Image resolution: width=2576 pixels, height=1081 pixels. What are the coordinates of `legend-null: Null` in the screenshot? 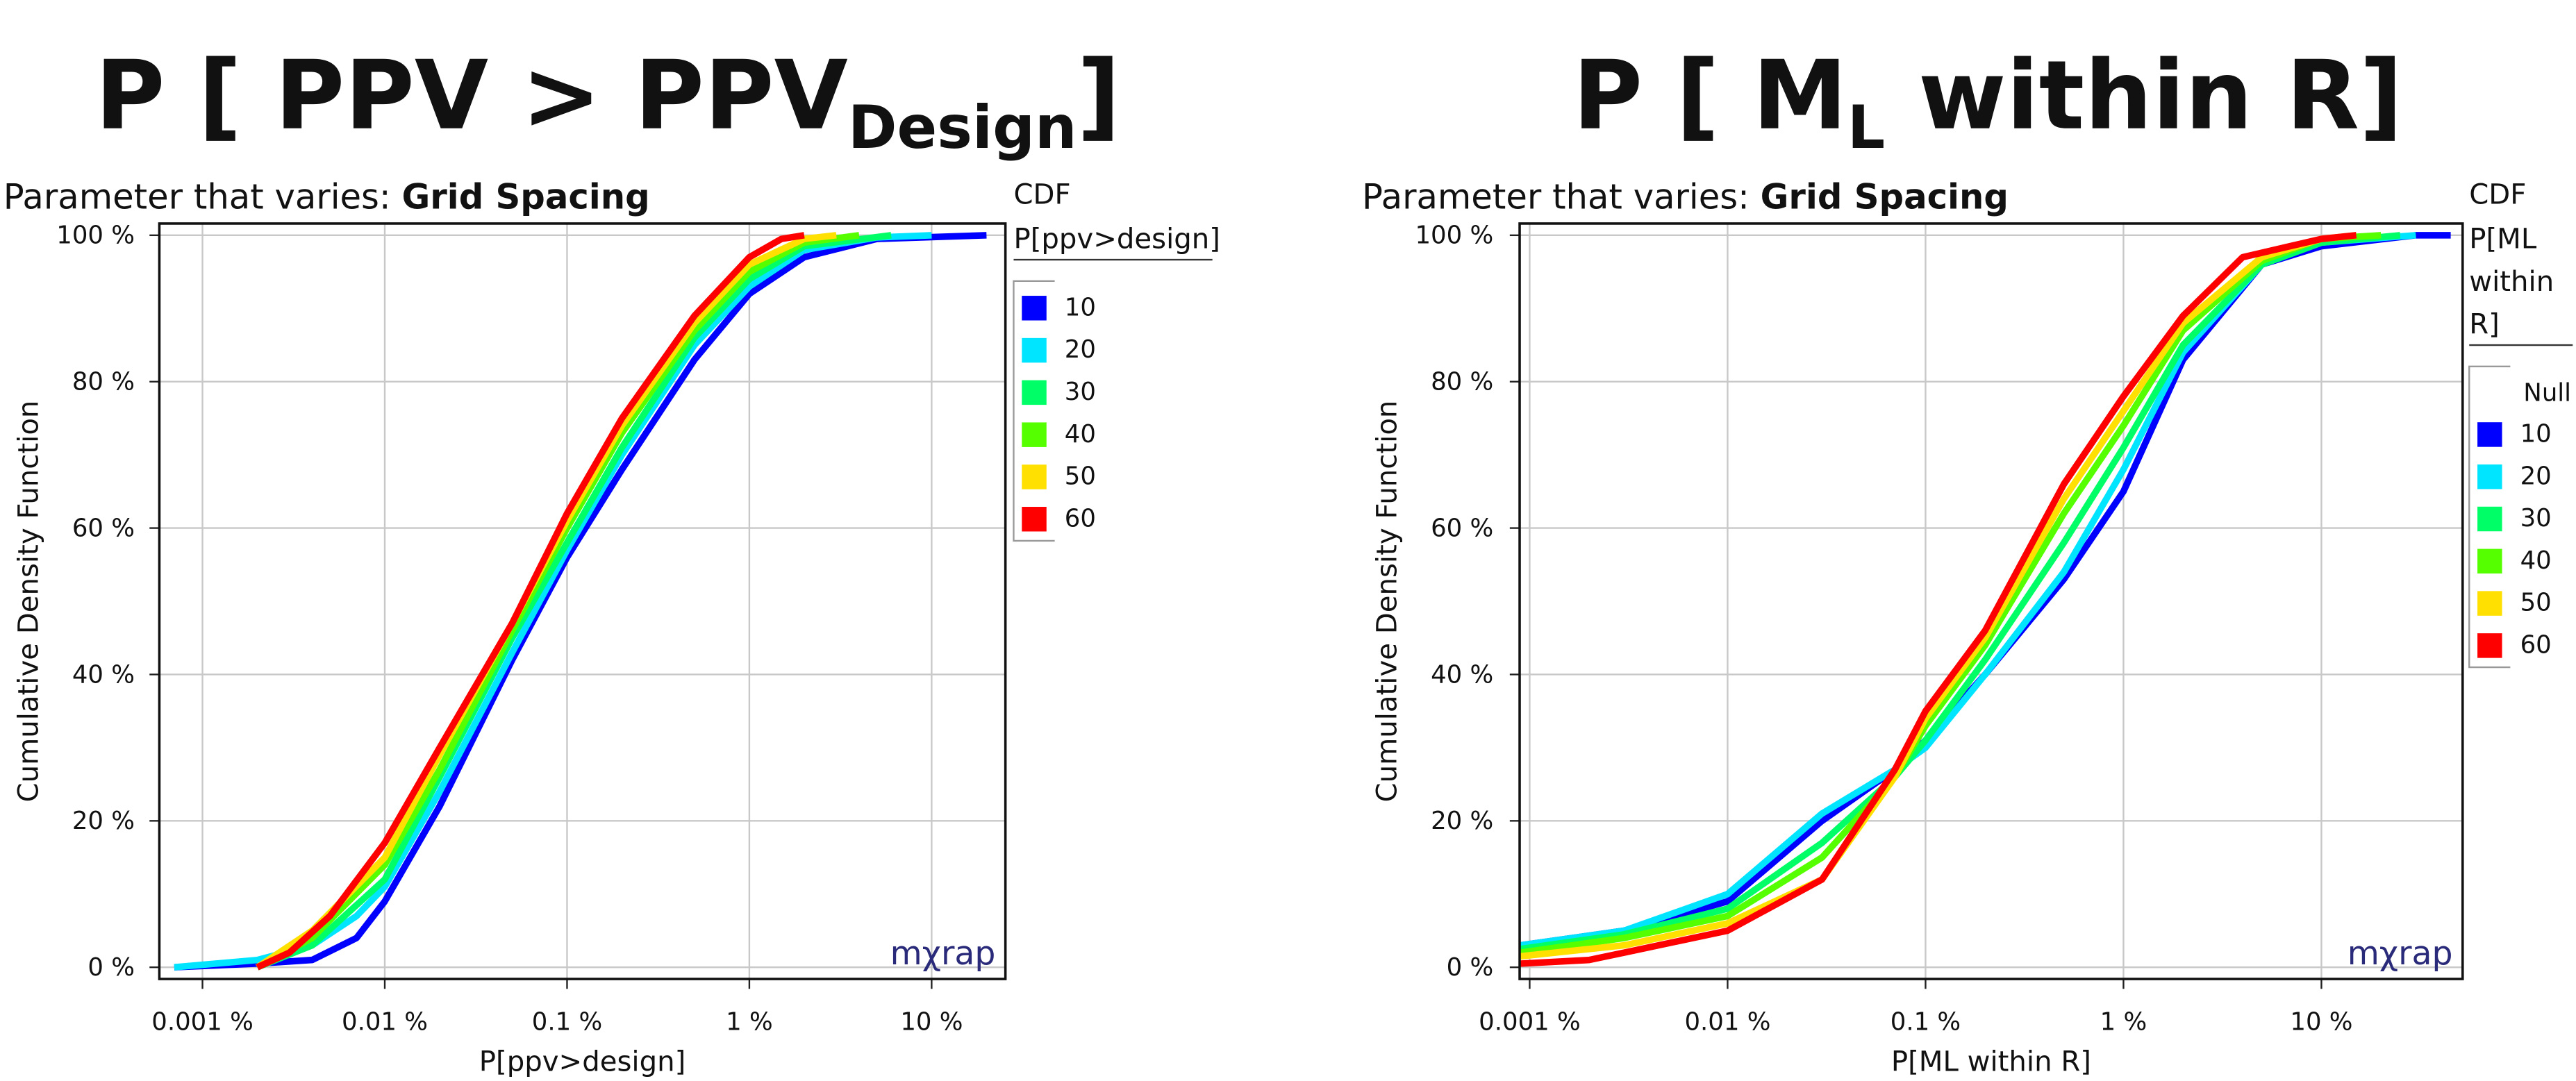 It's located at (2547, 392).